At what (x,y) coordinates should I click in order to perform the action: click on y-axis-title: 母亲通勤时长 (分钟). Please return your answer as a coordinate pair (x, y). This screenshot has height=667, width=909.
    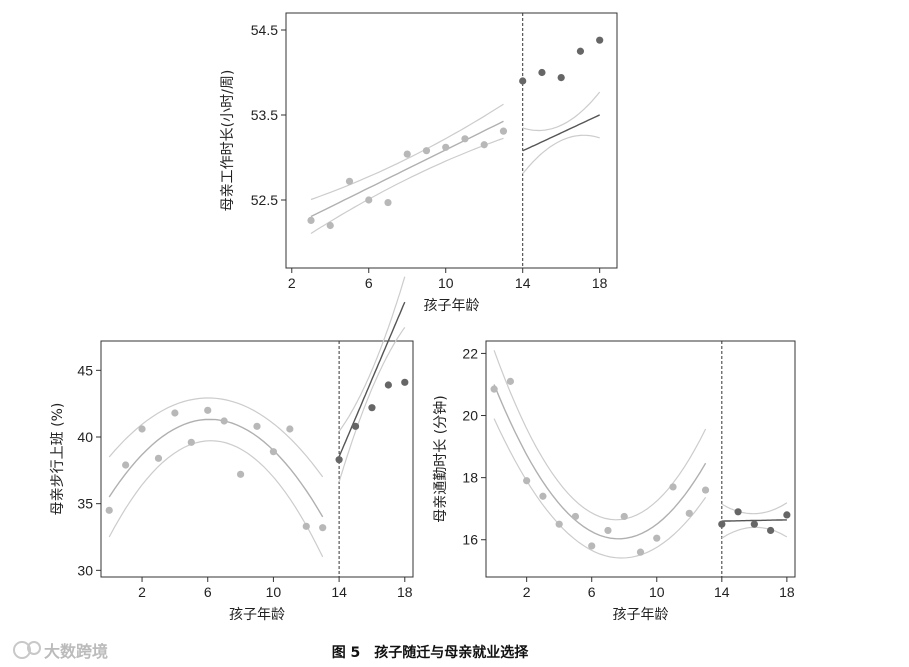
    Looking at the image, I should click on (440, 458).